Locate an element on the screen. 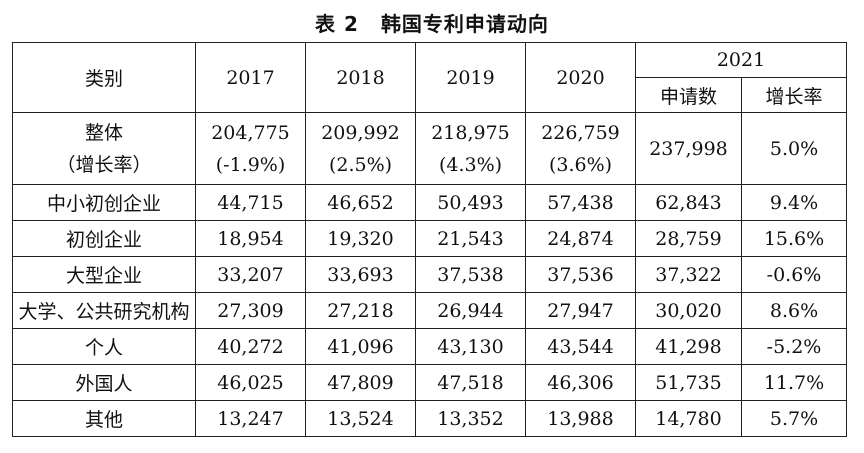  table-cell: 11.7% is located at coordinates (794, 382).